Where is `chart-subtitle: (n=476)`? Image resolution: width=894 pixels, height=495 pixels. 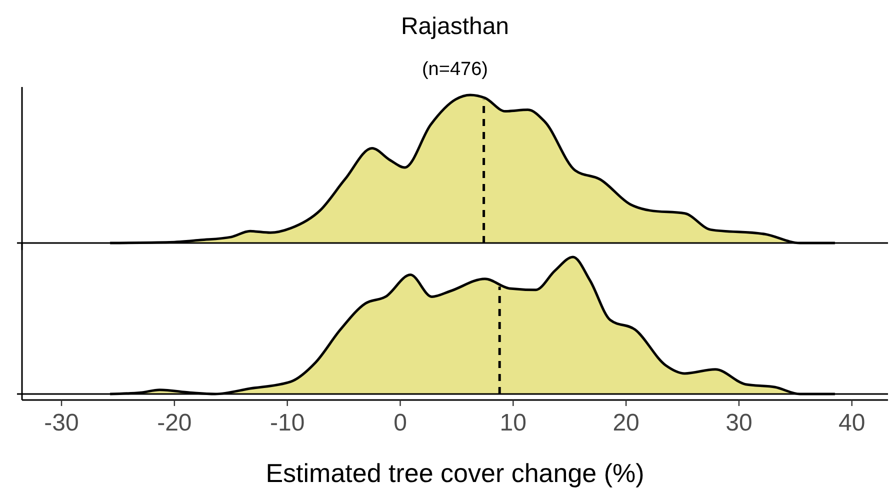
chart-subtitle: (n=476) is located at coordinates (455, 69).